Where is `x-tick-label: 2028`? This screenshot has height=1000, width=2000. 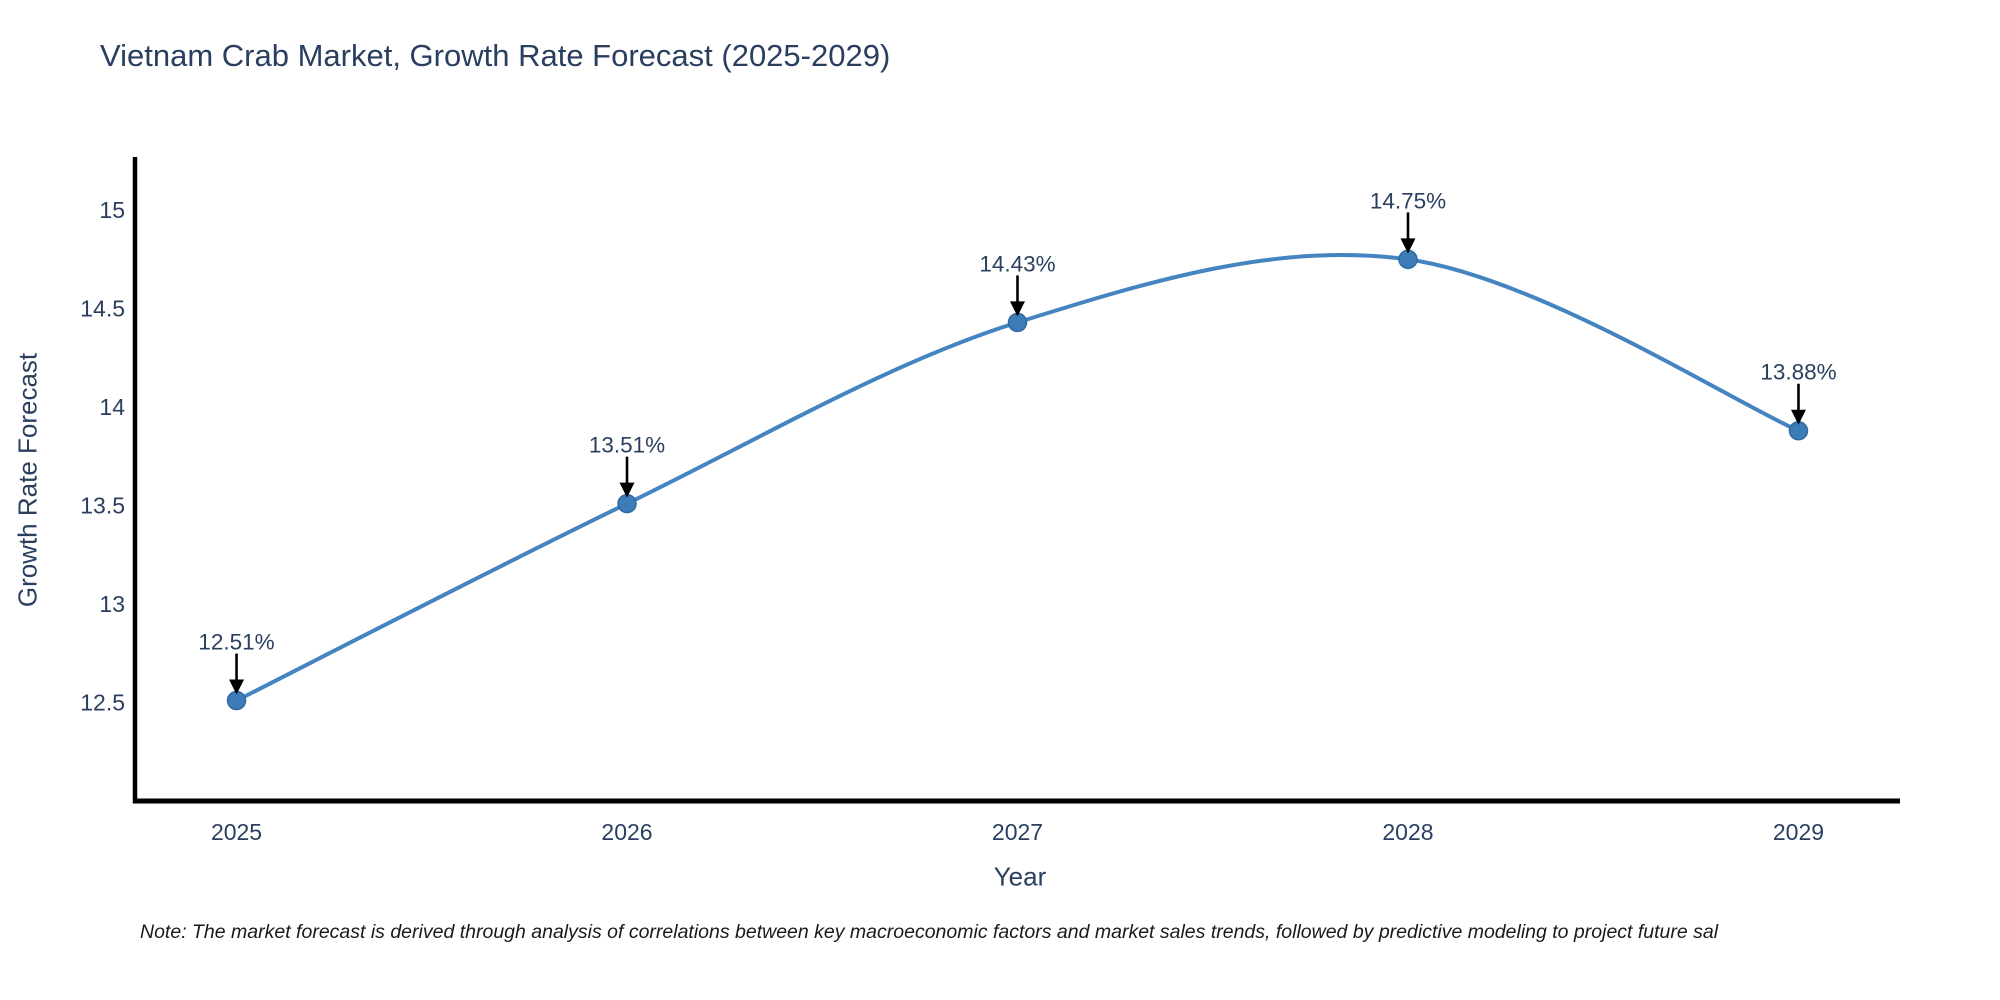
x-tick-label: 2028 is located at coordinates (1407, 832).